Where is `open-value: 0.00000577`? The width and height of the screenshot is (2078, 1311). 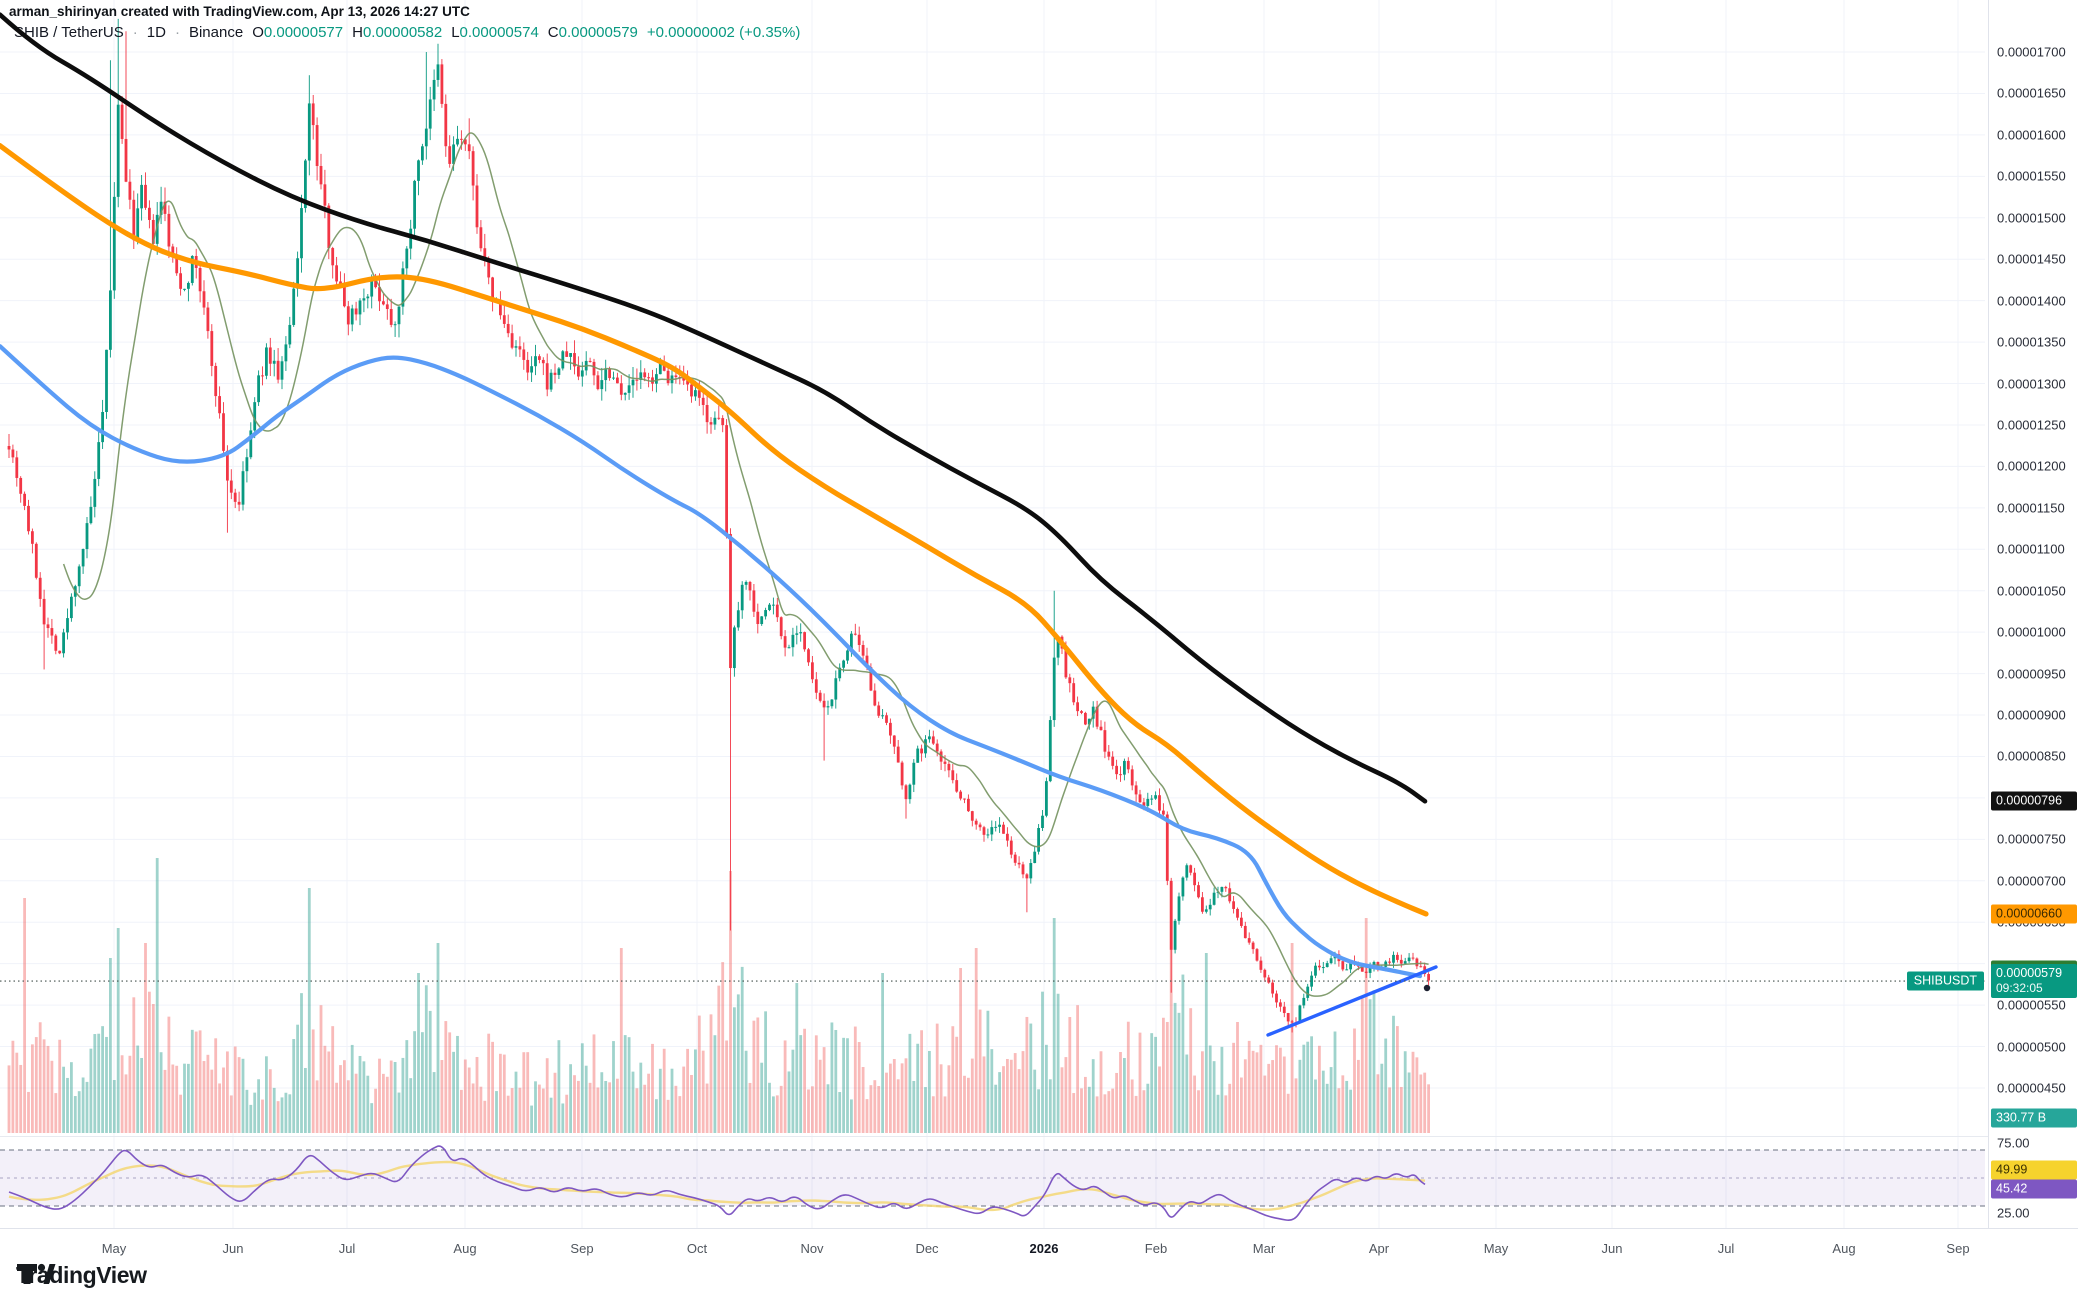
open-value: 0.00000577 is located at coordinates (303, 32).